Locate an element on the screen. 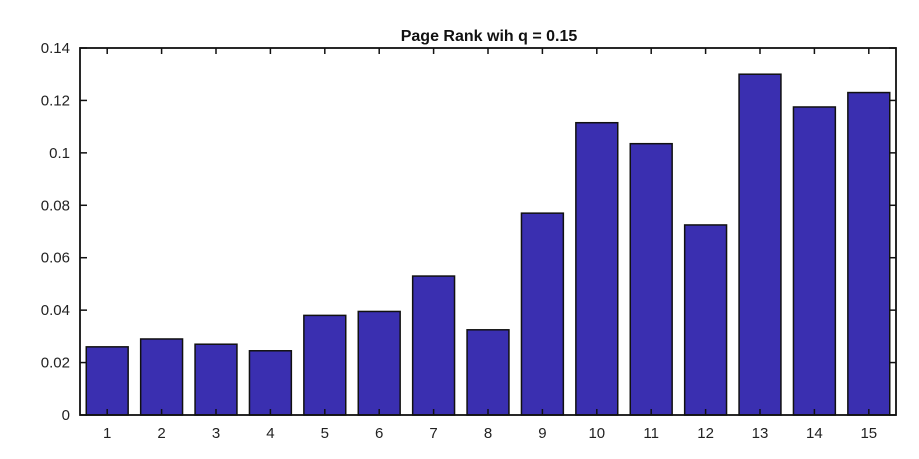 The image size is (919, 459). x-tick-label: 5 is located at coordinates (325, 433).